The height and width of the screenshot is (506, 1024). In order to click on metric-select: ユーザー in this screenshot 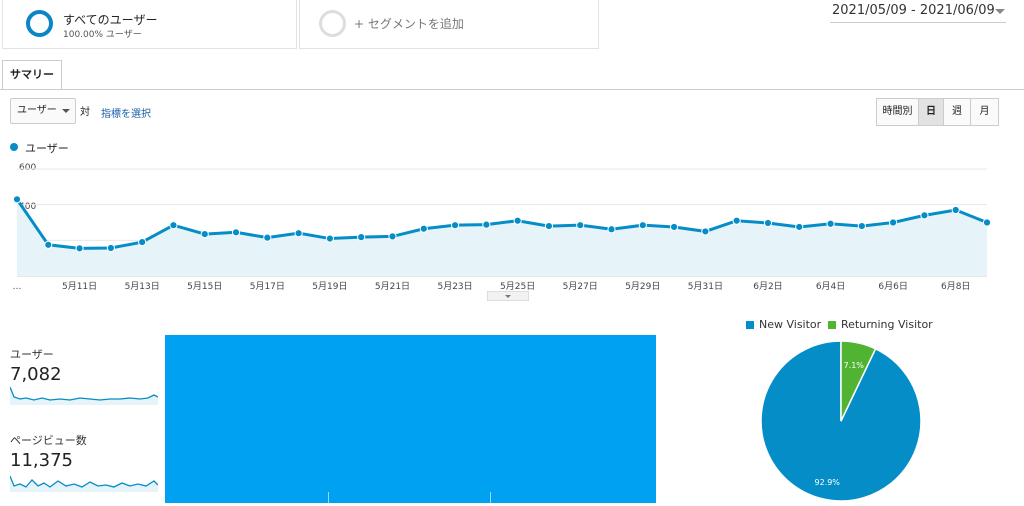, I will do `click(43, 111)`.